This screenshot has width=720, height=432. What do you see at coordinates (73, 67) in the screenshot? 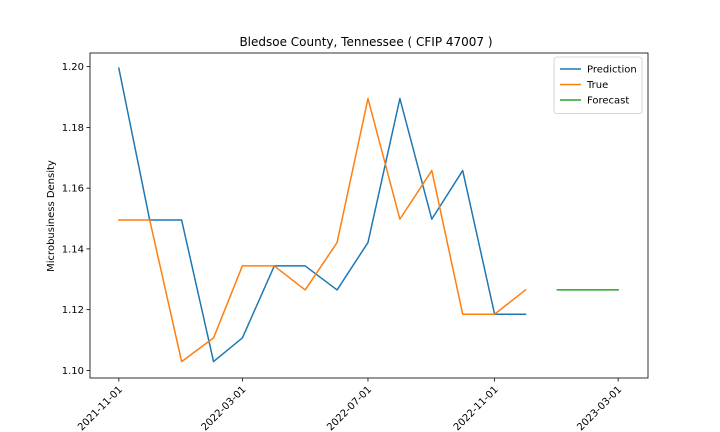
I see `y-tick-label: 1.20` at bounding box center [73, 67].